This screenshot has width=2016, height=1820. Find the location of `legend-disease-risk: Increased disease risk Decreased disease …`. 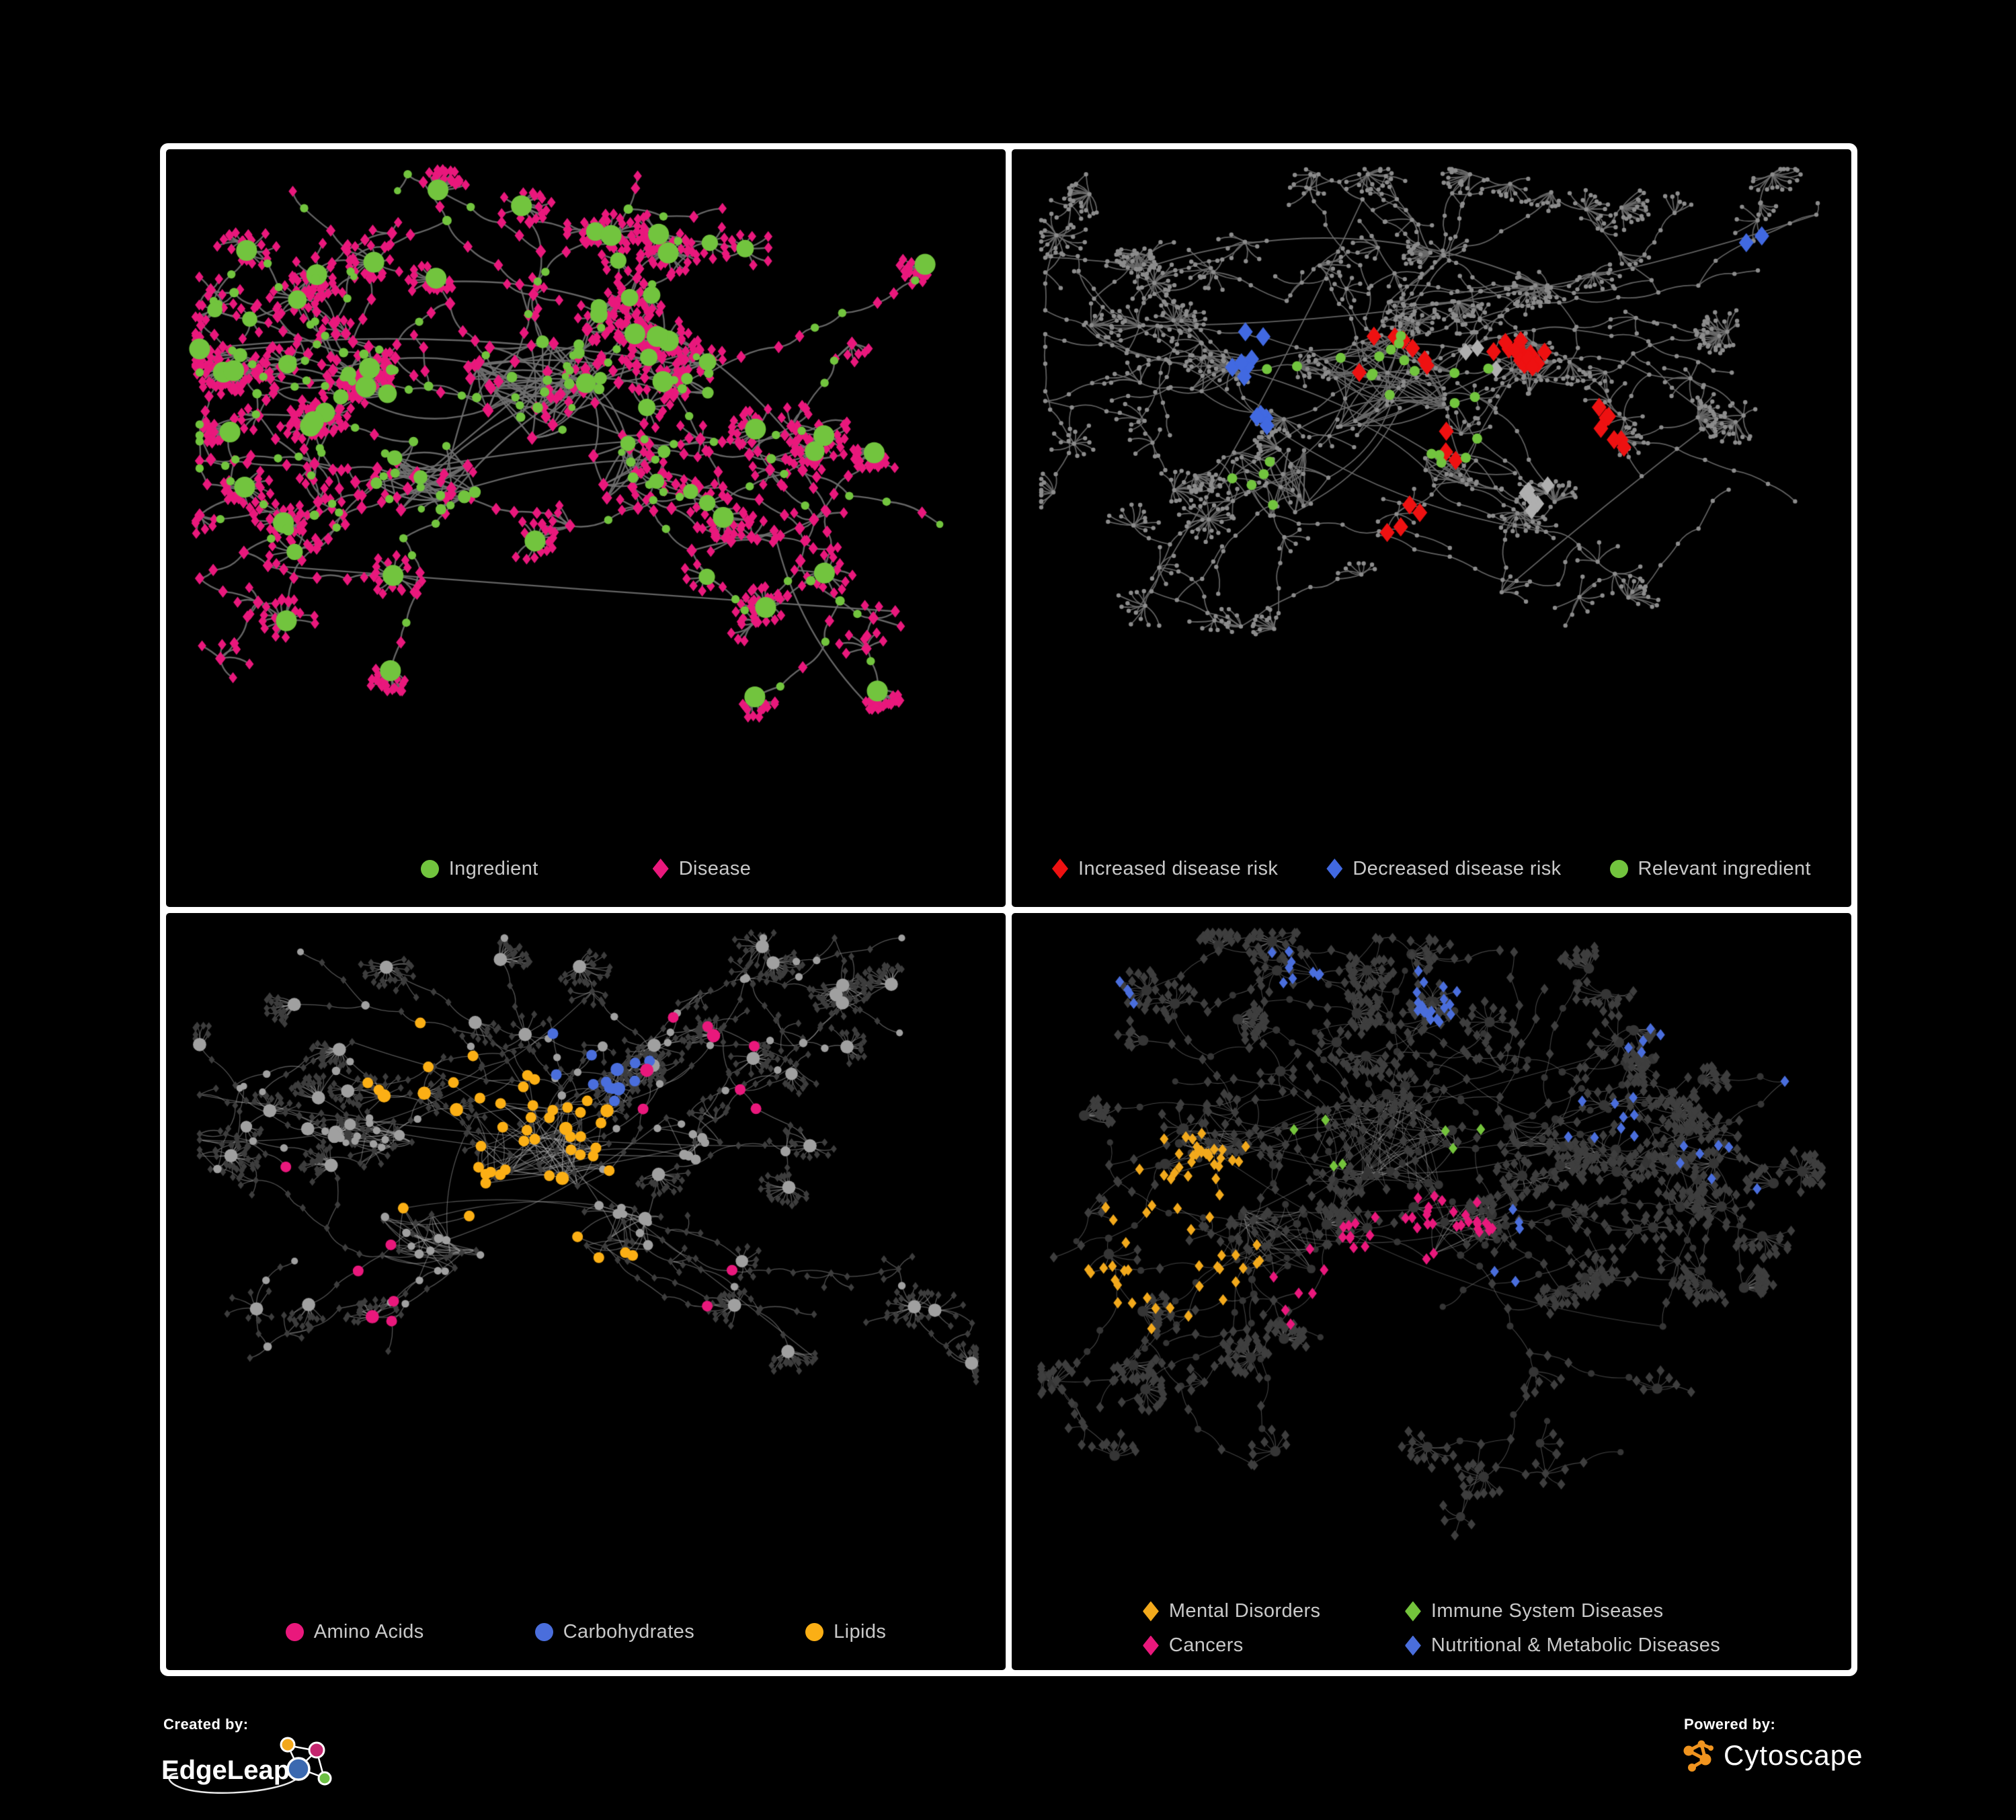

legend-disease-risk: Increased disease risk Decreased disease … is located at coordinates (1431, 869).